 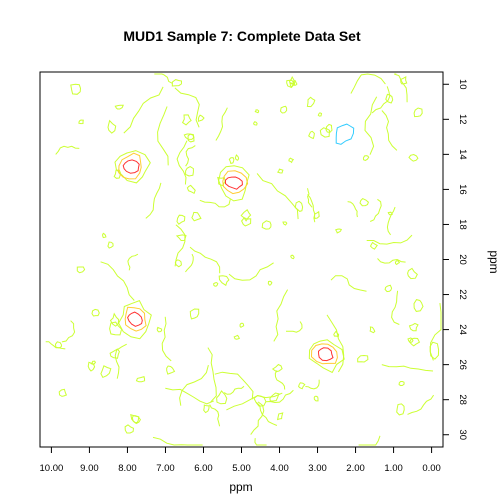 I want to click on x-axis-label: ppm, so click(x=240, y=487).